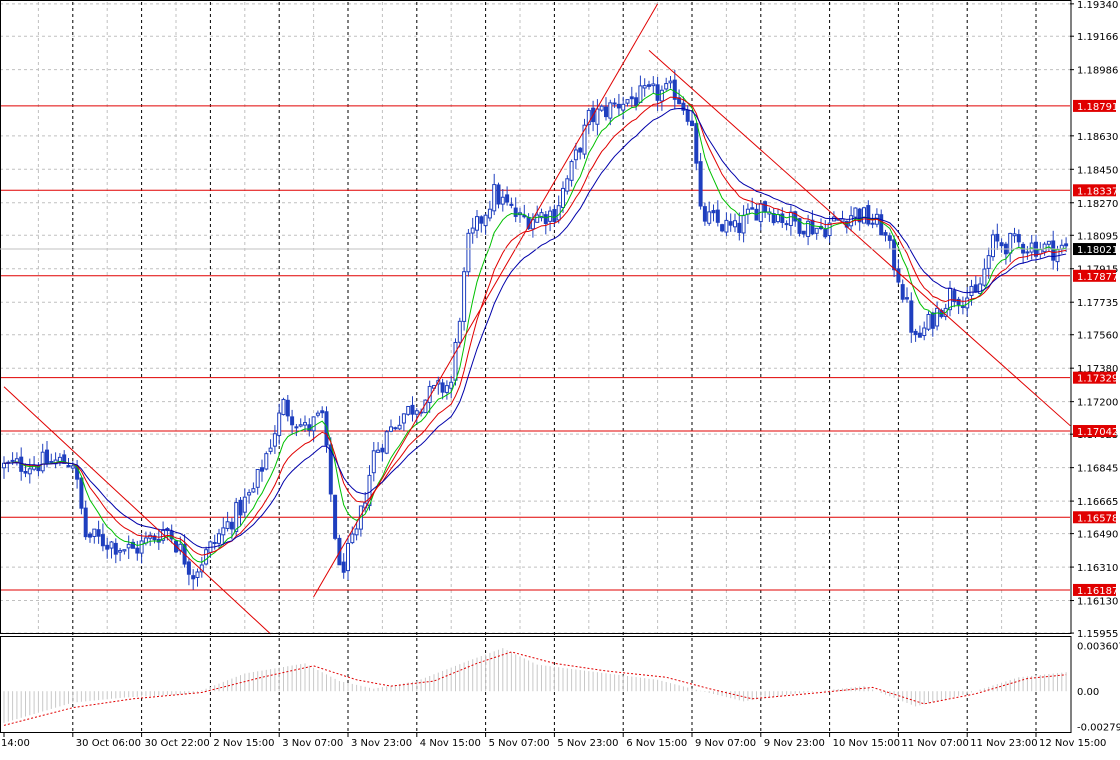  What do you see at coordinates (1097, 591) in the screenshot?
I see `level-badge-label: 1.16187` at bounding box center [1097, 591].